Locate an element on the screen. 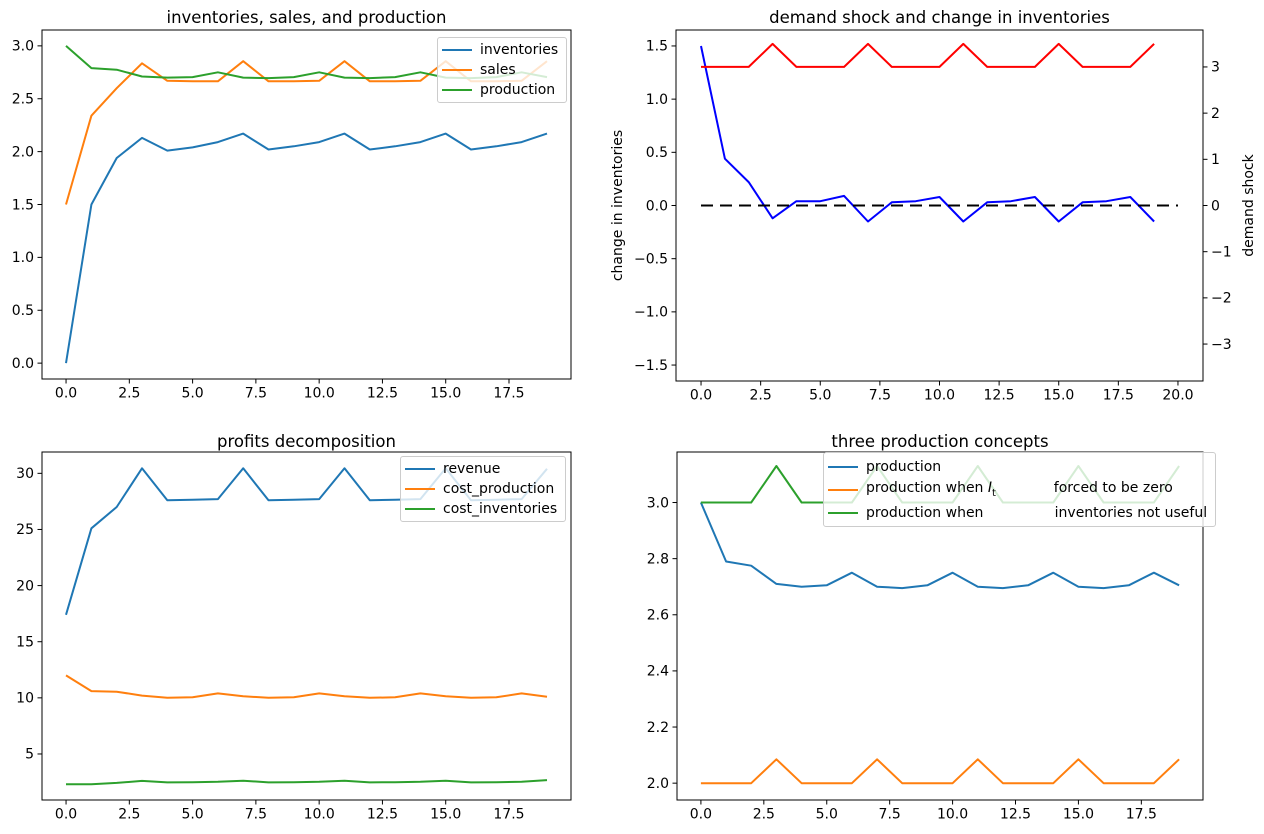 The height and width of the screenshot is (834, 1264). y-tick-label: −1.0 is located at coordinates (651, 313).